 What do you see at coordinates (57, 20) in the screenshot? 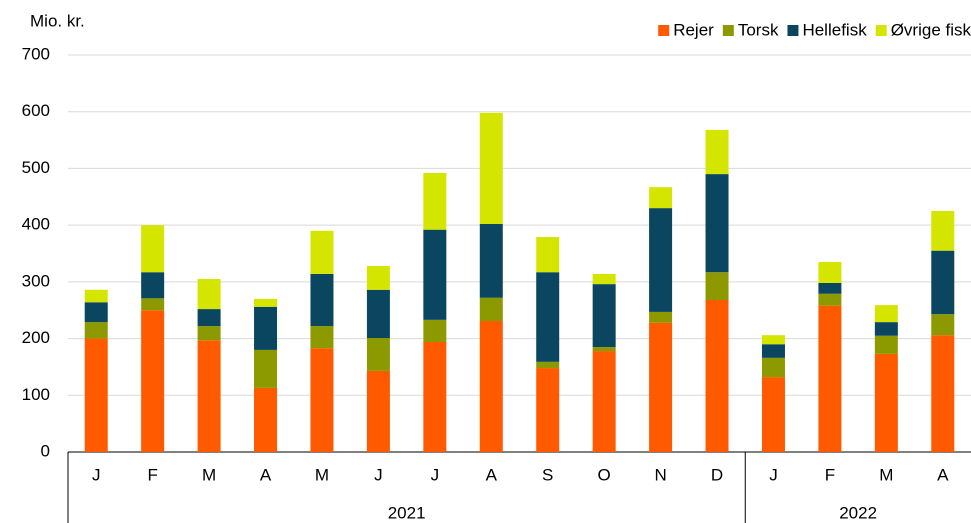
I see `y-axis-label: Mio. kr.` at bounding box center [57, 20].